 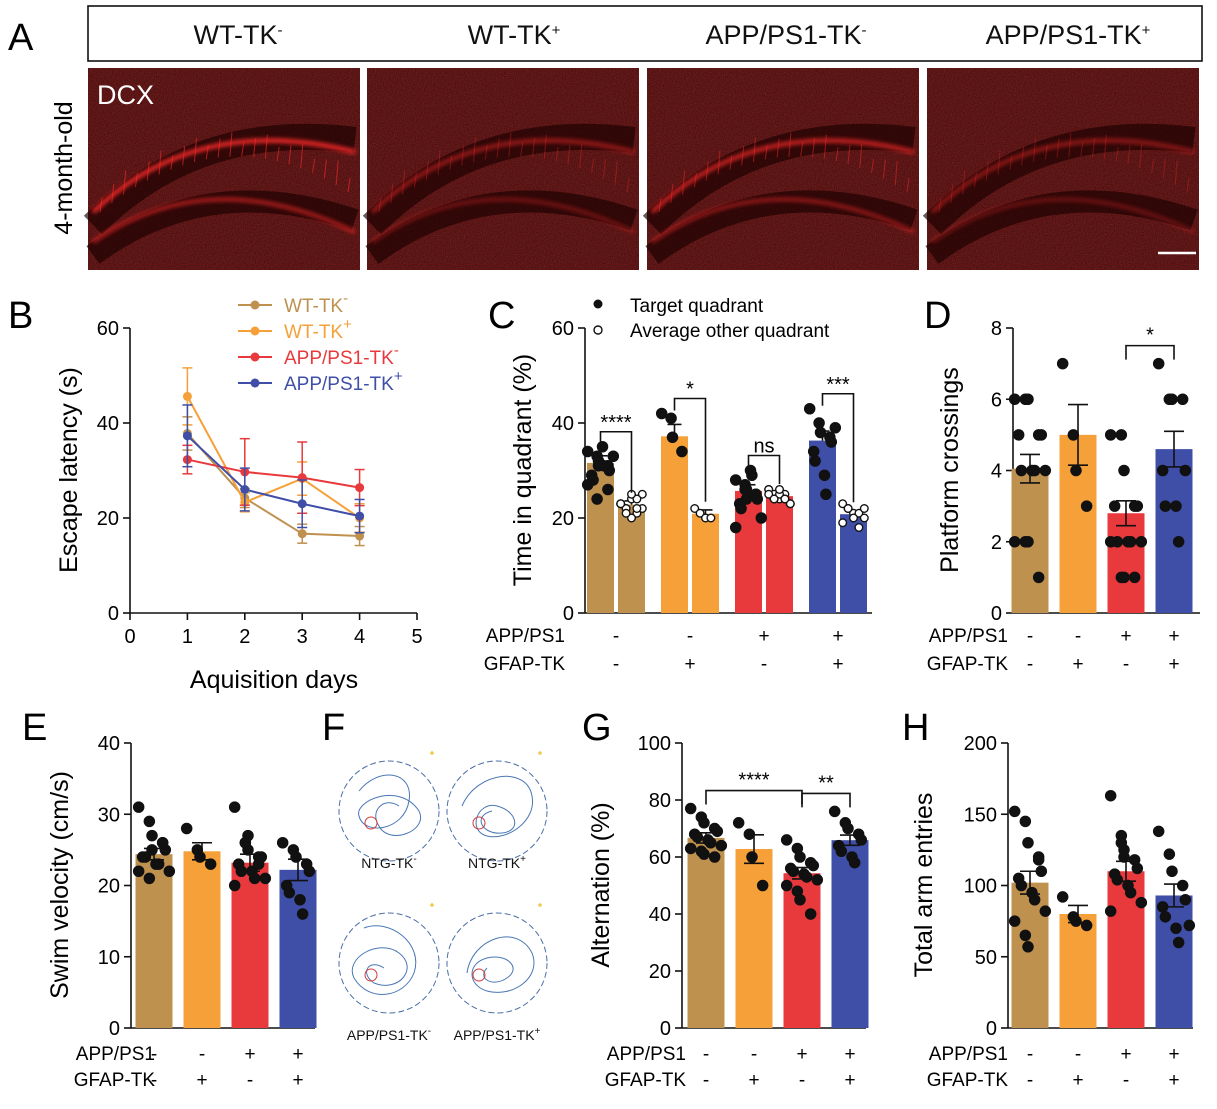 What do you see at coordinates (764, 664) in the screenshot?
I see `c-row2-sign-2: -` at bounding box center [764, 664].